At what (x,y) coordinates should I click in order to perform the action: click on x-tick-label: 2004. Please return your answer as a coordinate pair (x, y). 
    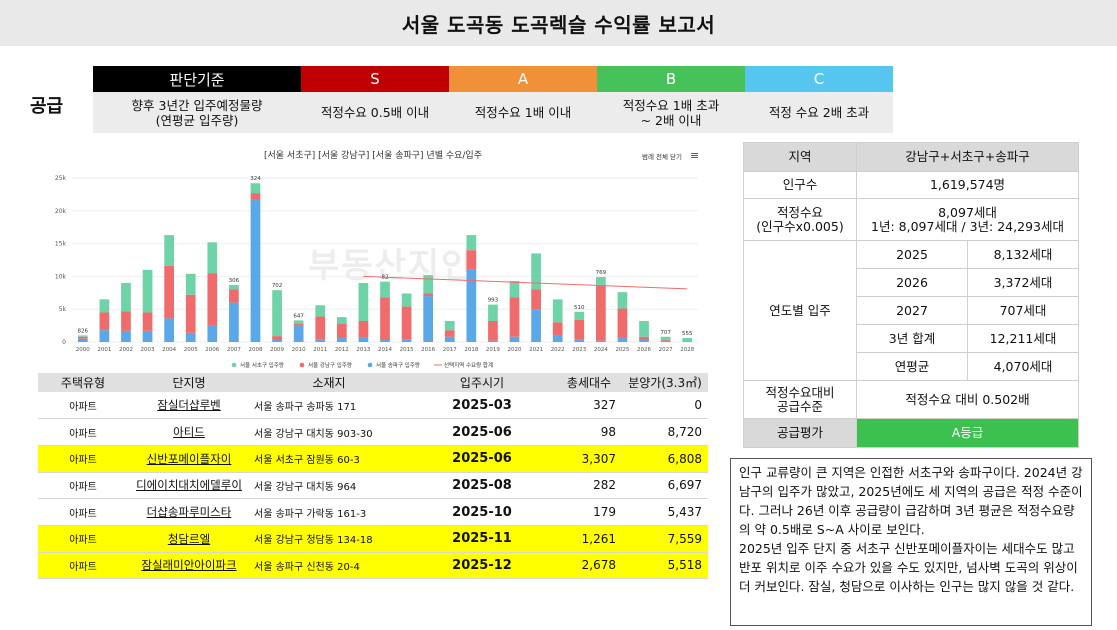
    Looking at the image, I should click on (169, 350).